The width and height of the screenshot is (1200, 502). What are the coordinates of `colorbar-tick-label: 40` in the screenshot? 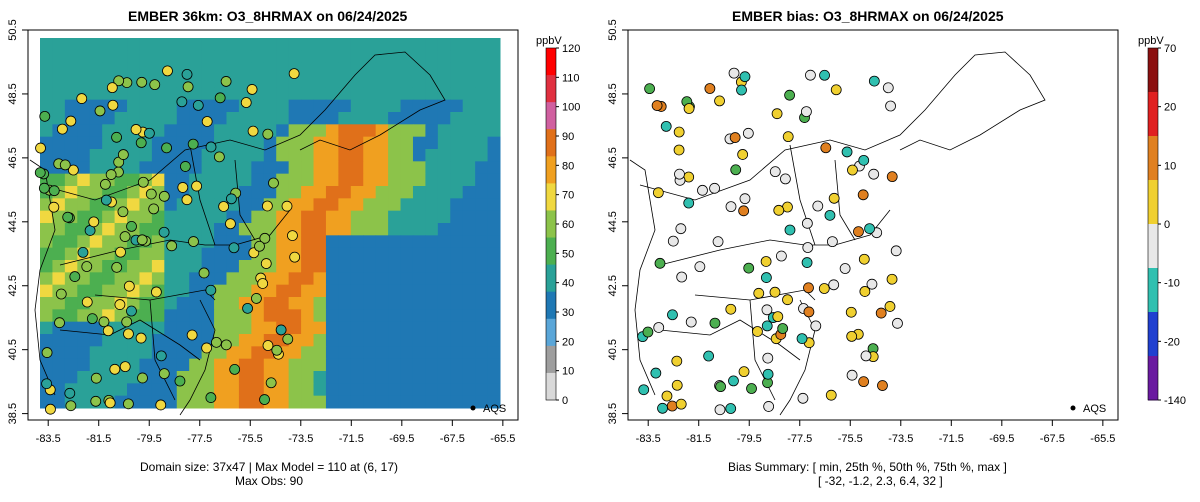 It's located at (568, 284).